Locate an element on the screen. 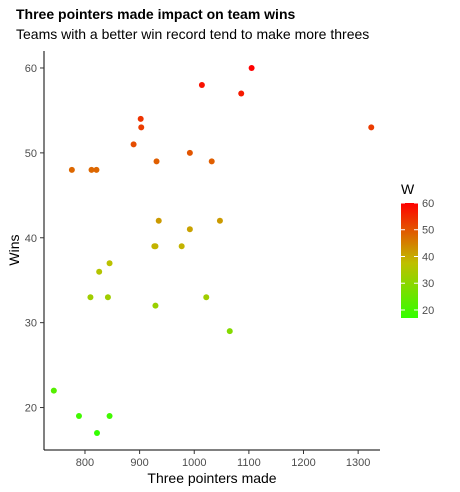 The image size is (460, 492). legend-ticks: 20 30 40 50 60 is located at coordinates (417, 257).